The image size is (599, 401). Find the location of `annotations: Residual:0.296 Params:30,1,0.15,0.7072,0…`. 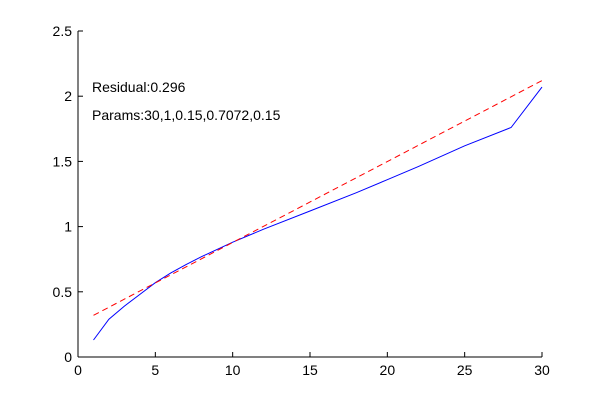

annotations: Residual:0.296 Params:30,1,0.15,0.7072,0… is located at coordinates (186, 101).